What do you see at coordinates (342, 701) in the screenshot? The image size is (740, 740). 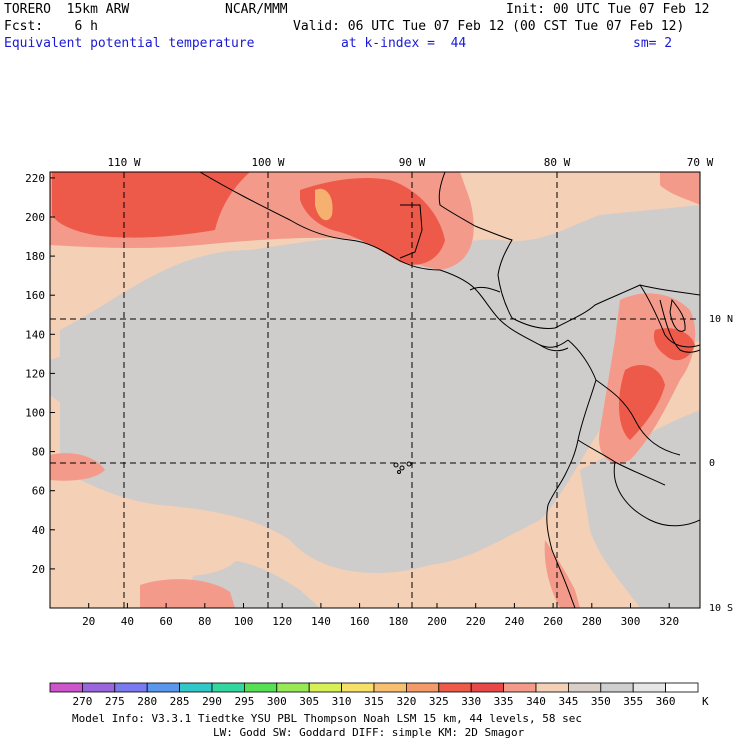 I see `colorbar-label: 310` at bounding box center [342, 701].